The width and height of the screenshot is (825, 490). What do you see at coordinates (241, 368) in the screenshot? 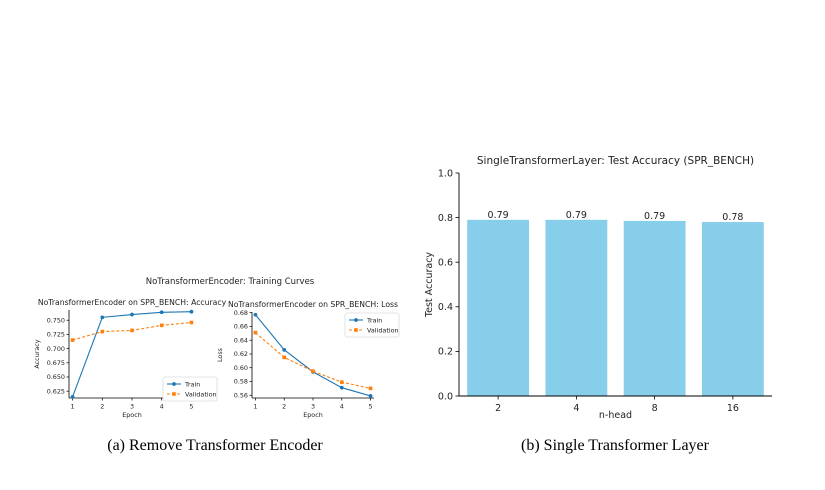
I see `y-tick-label: 0.60` at bounding box center [241, 368].